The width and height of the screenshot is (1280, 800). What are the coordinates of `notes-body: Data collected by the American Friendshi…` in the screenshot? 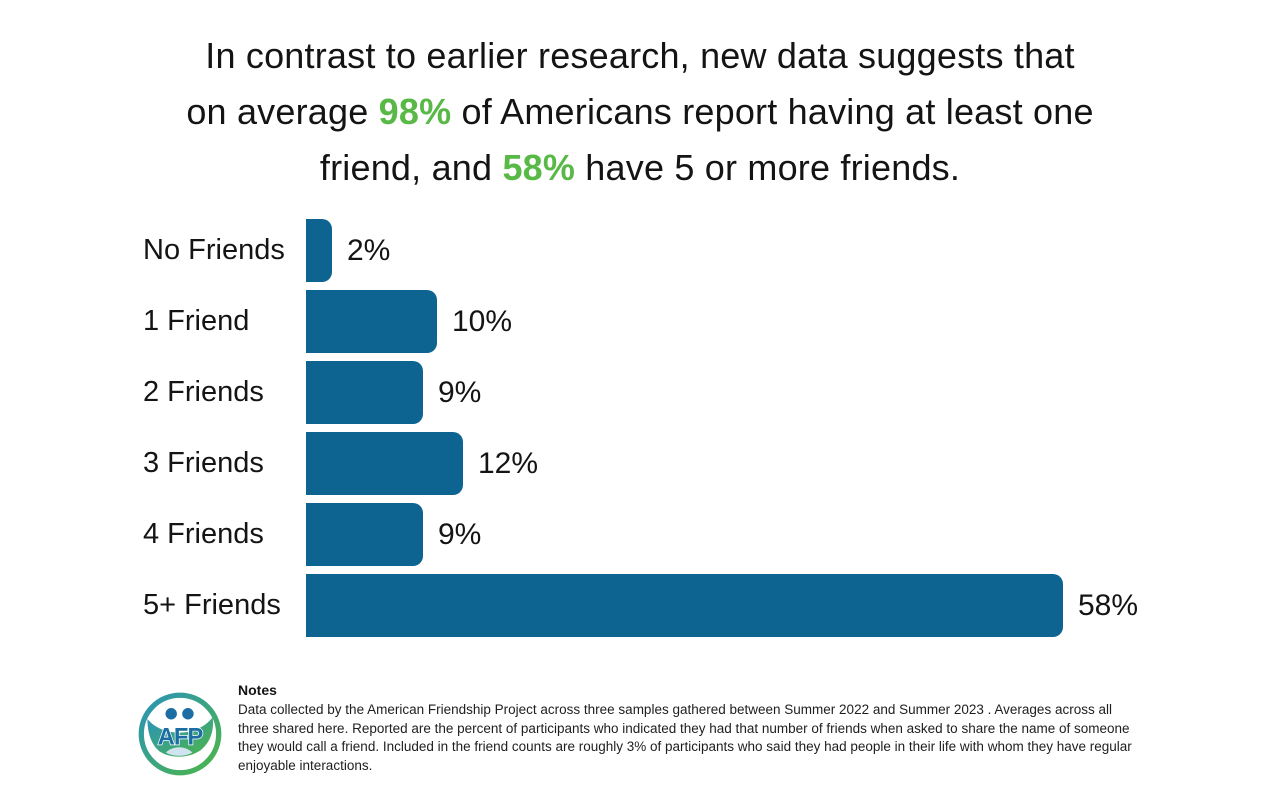 It's located at (685, 737).